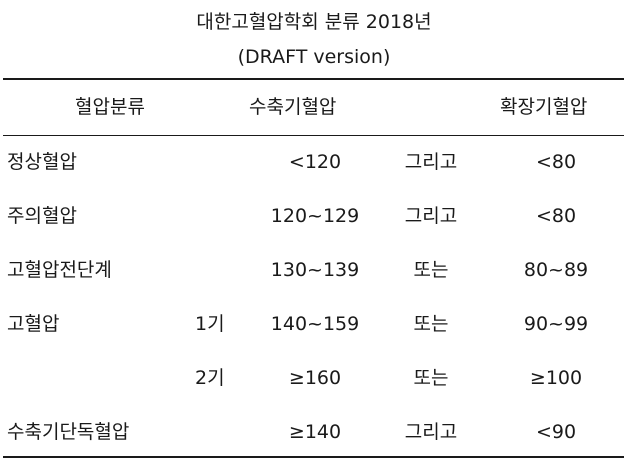  I want to click on row-diastolic: <90, so click(556, 432).